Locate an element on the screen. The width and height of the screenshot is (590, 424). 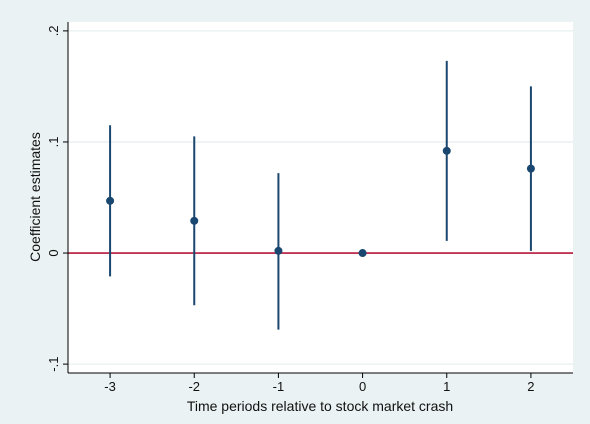
y-tick-label: .2 is located at coordinates (53, 30).